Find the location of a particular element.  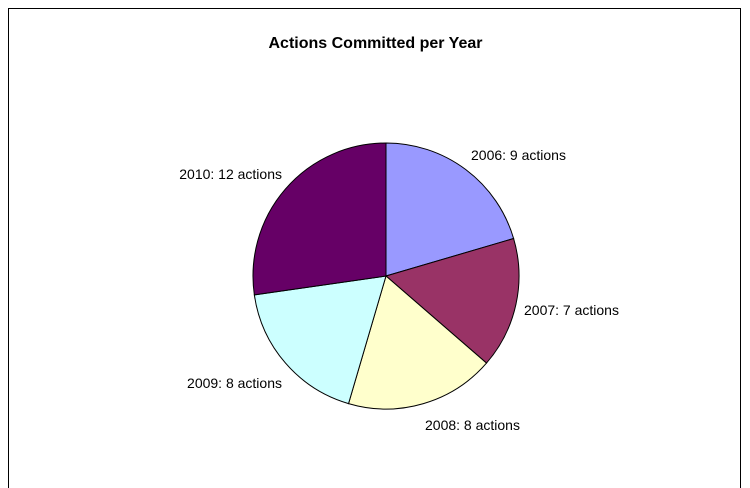

pie-slice-2009 is located at coordinates (320, 340).